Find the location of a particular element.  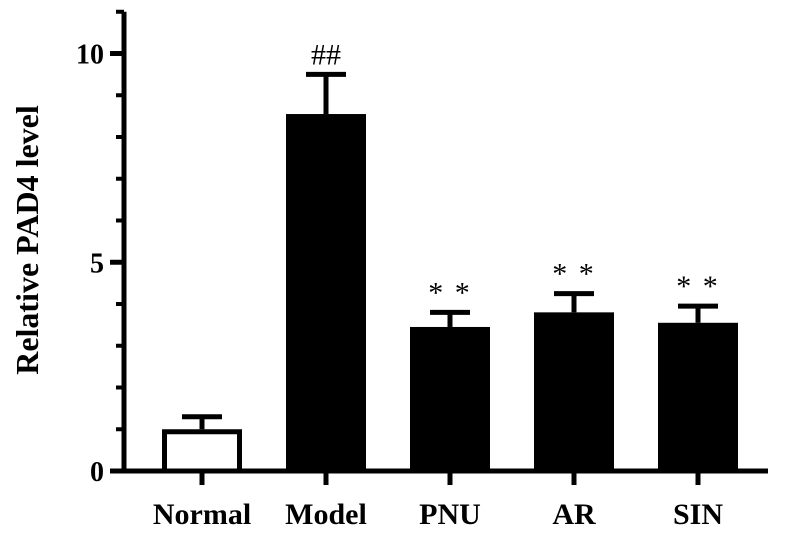

bar-ar is located at coordinates (574, 391).